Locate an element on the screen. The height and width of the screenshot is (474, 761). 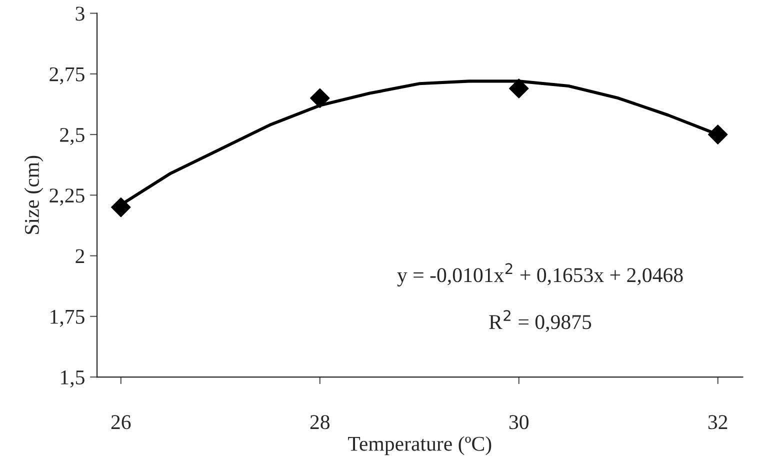
x-tick-label: 30 is located at coordinates (518, 422).